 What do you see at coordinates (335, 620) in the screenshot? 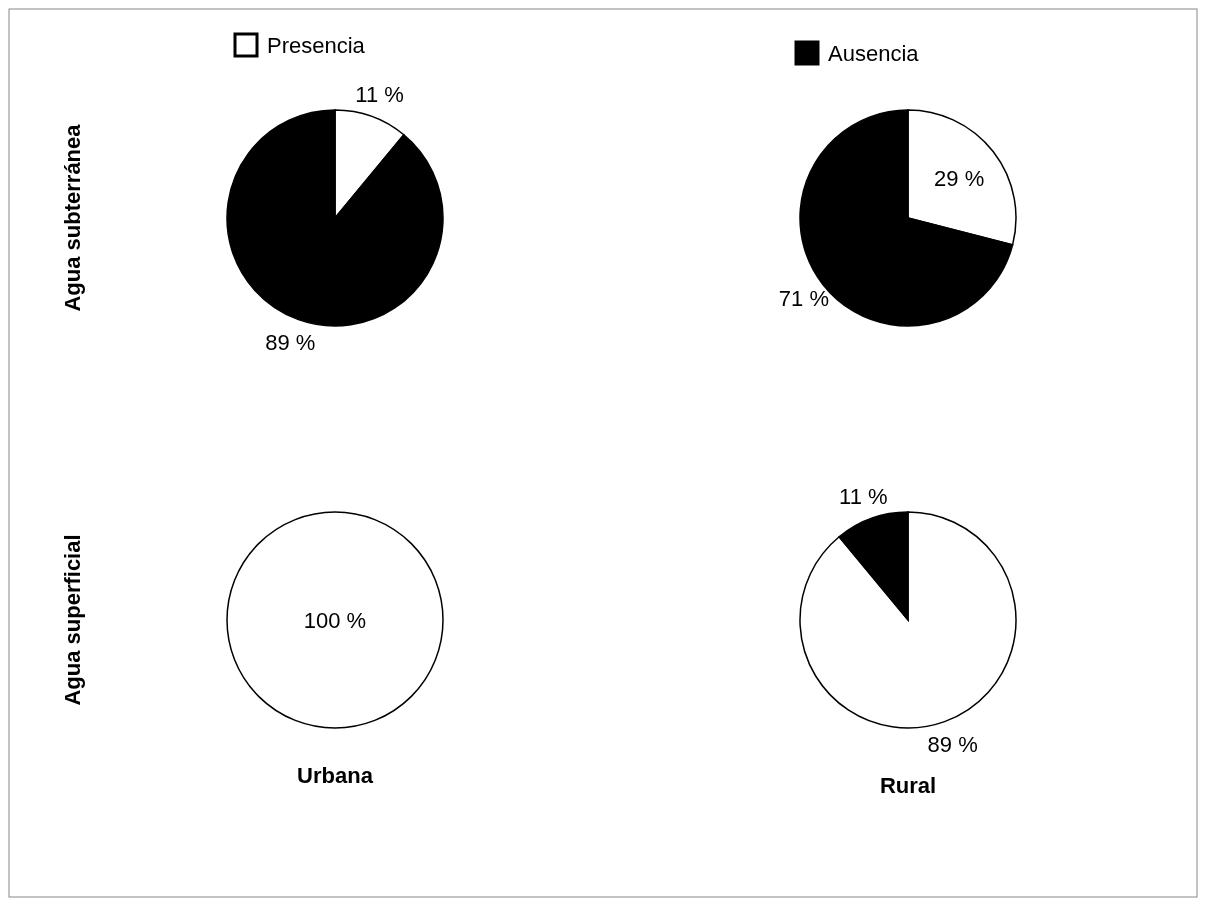
I see `data-label: 100 %` at bounding box center [335, 620].